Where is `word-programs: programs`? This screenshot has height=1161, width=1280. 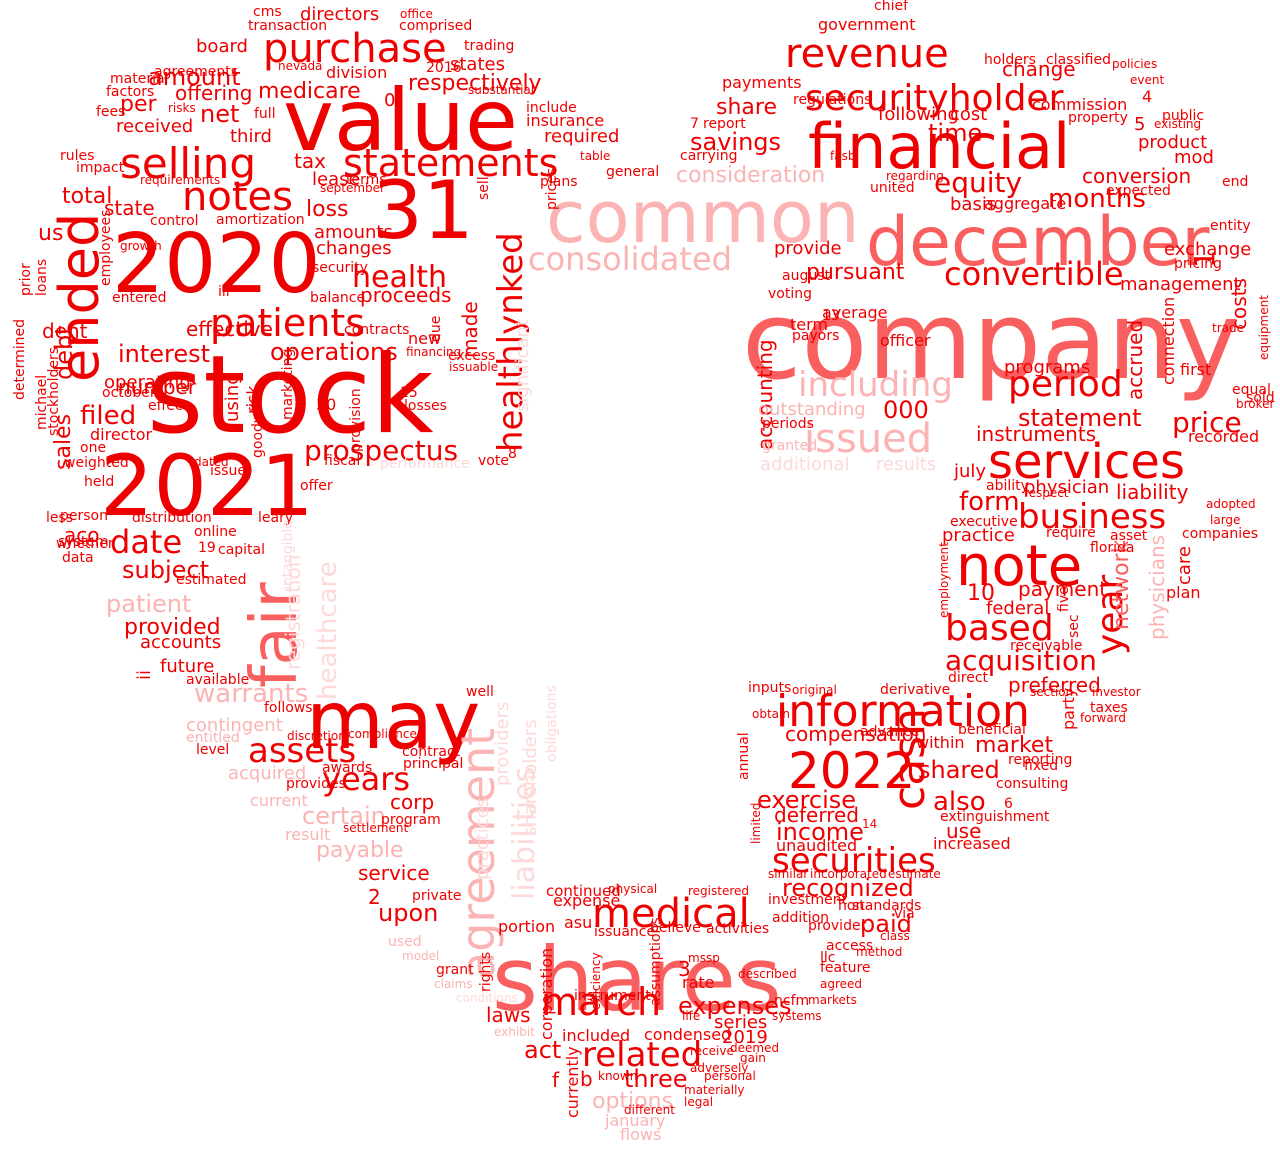
word-programs: programs is located at coordinates (1047, 367).